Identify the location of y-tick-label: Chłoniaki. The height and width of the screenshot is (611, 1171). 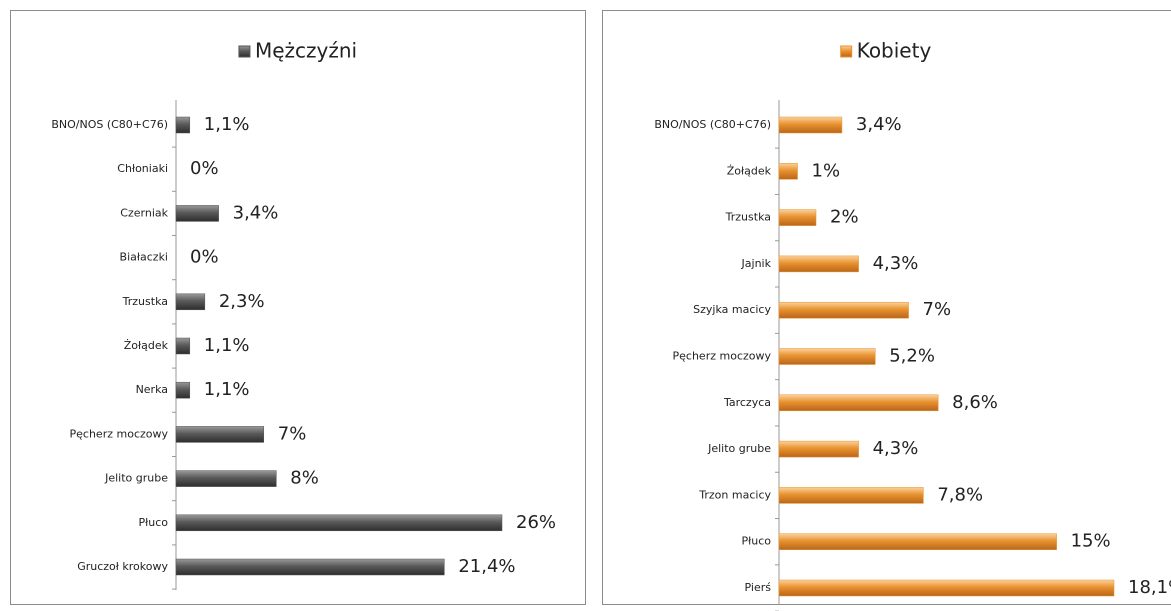
(142, 168).